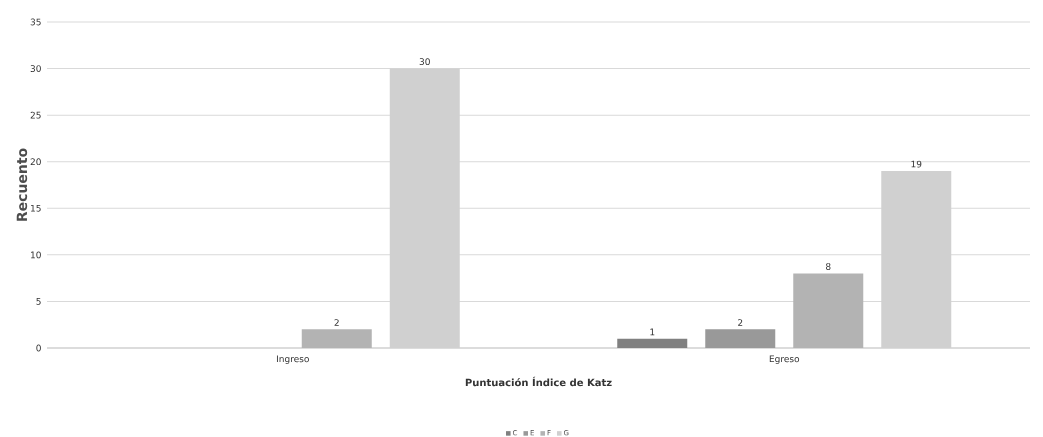  I want to click on y-tick-label: 0, so click(38, 348).